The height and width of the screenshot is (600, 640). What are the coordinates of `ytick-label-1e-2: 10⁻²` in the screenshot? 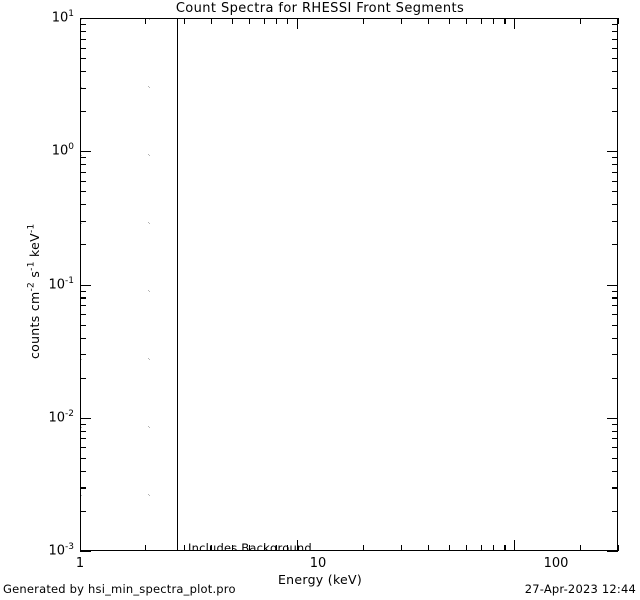 It's located at (61, 417).